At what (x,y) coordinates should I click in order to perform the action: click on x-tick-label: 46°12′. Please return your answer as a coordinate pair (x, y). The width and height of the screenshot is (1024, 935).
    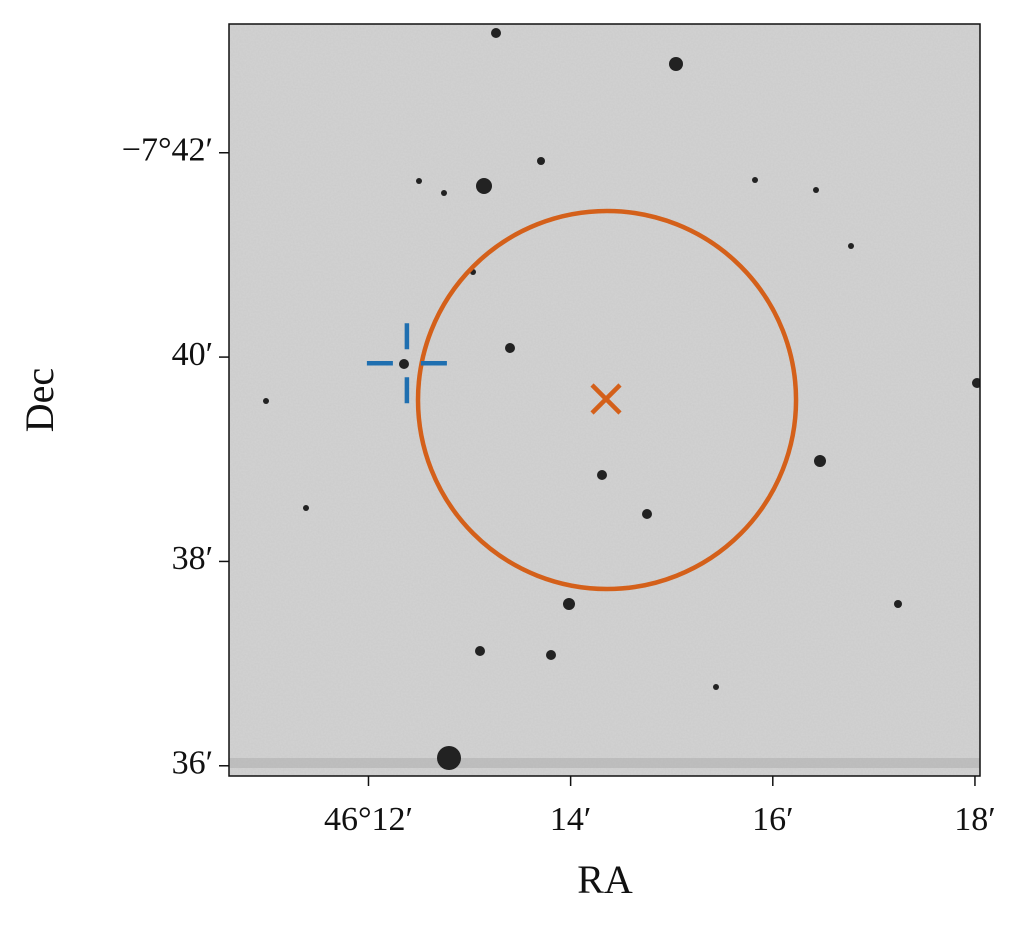
    Looking at the image, I should click on (368, 819).